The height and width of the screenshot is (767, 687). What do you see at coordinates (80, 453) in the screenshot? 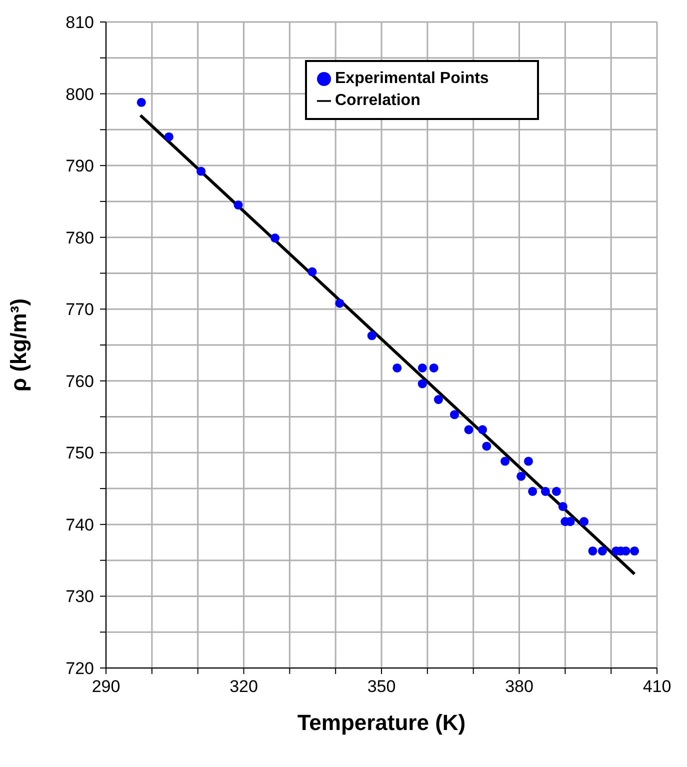
I see `y-tick-label: 750` at bounding box center [80, 453].